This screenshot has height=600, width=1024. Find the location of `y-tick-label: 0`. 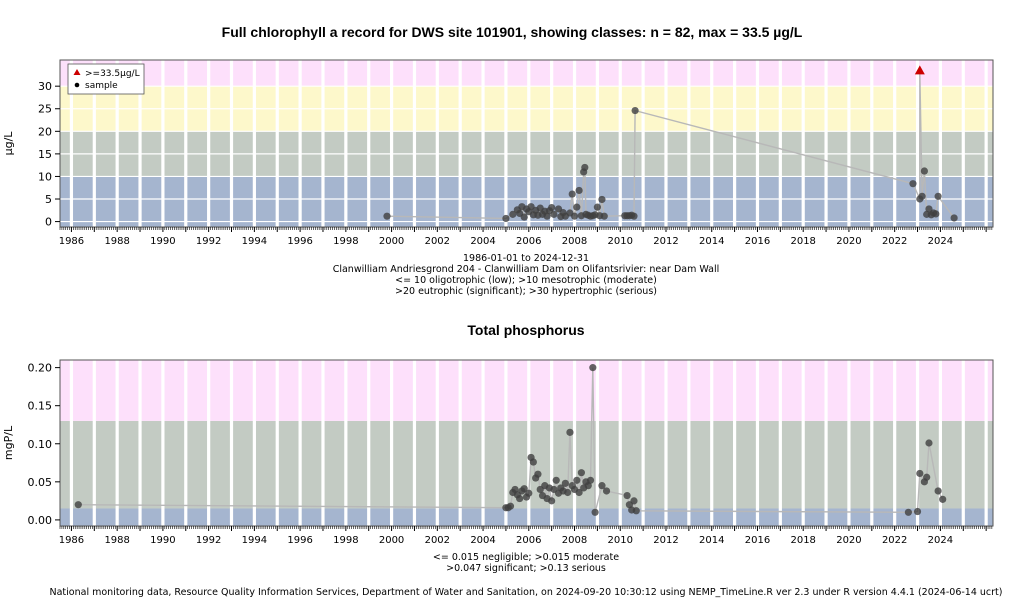

y-tick-label: 0 is located at coordinates (48, 222).